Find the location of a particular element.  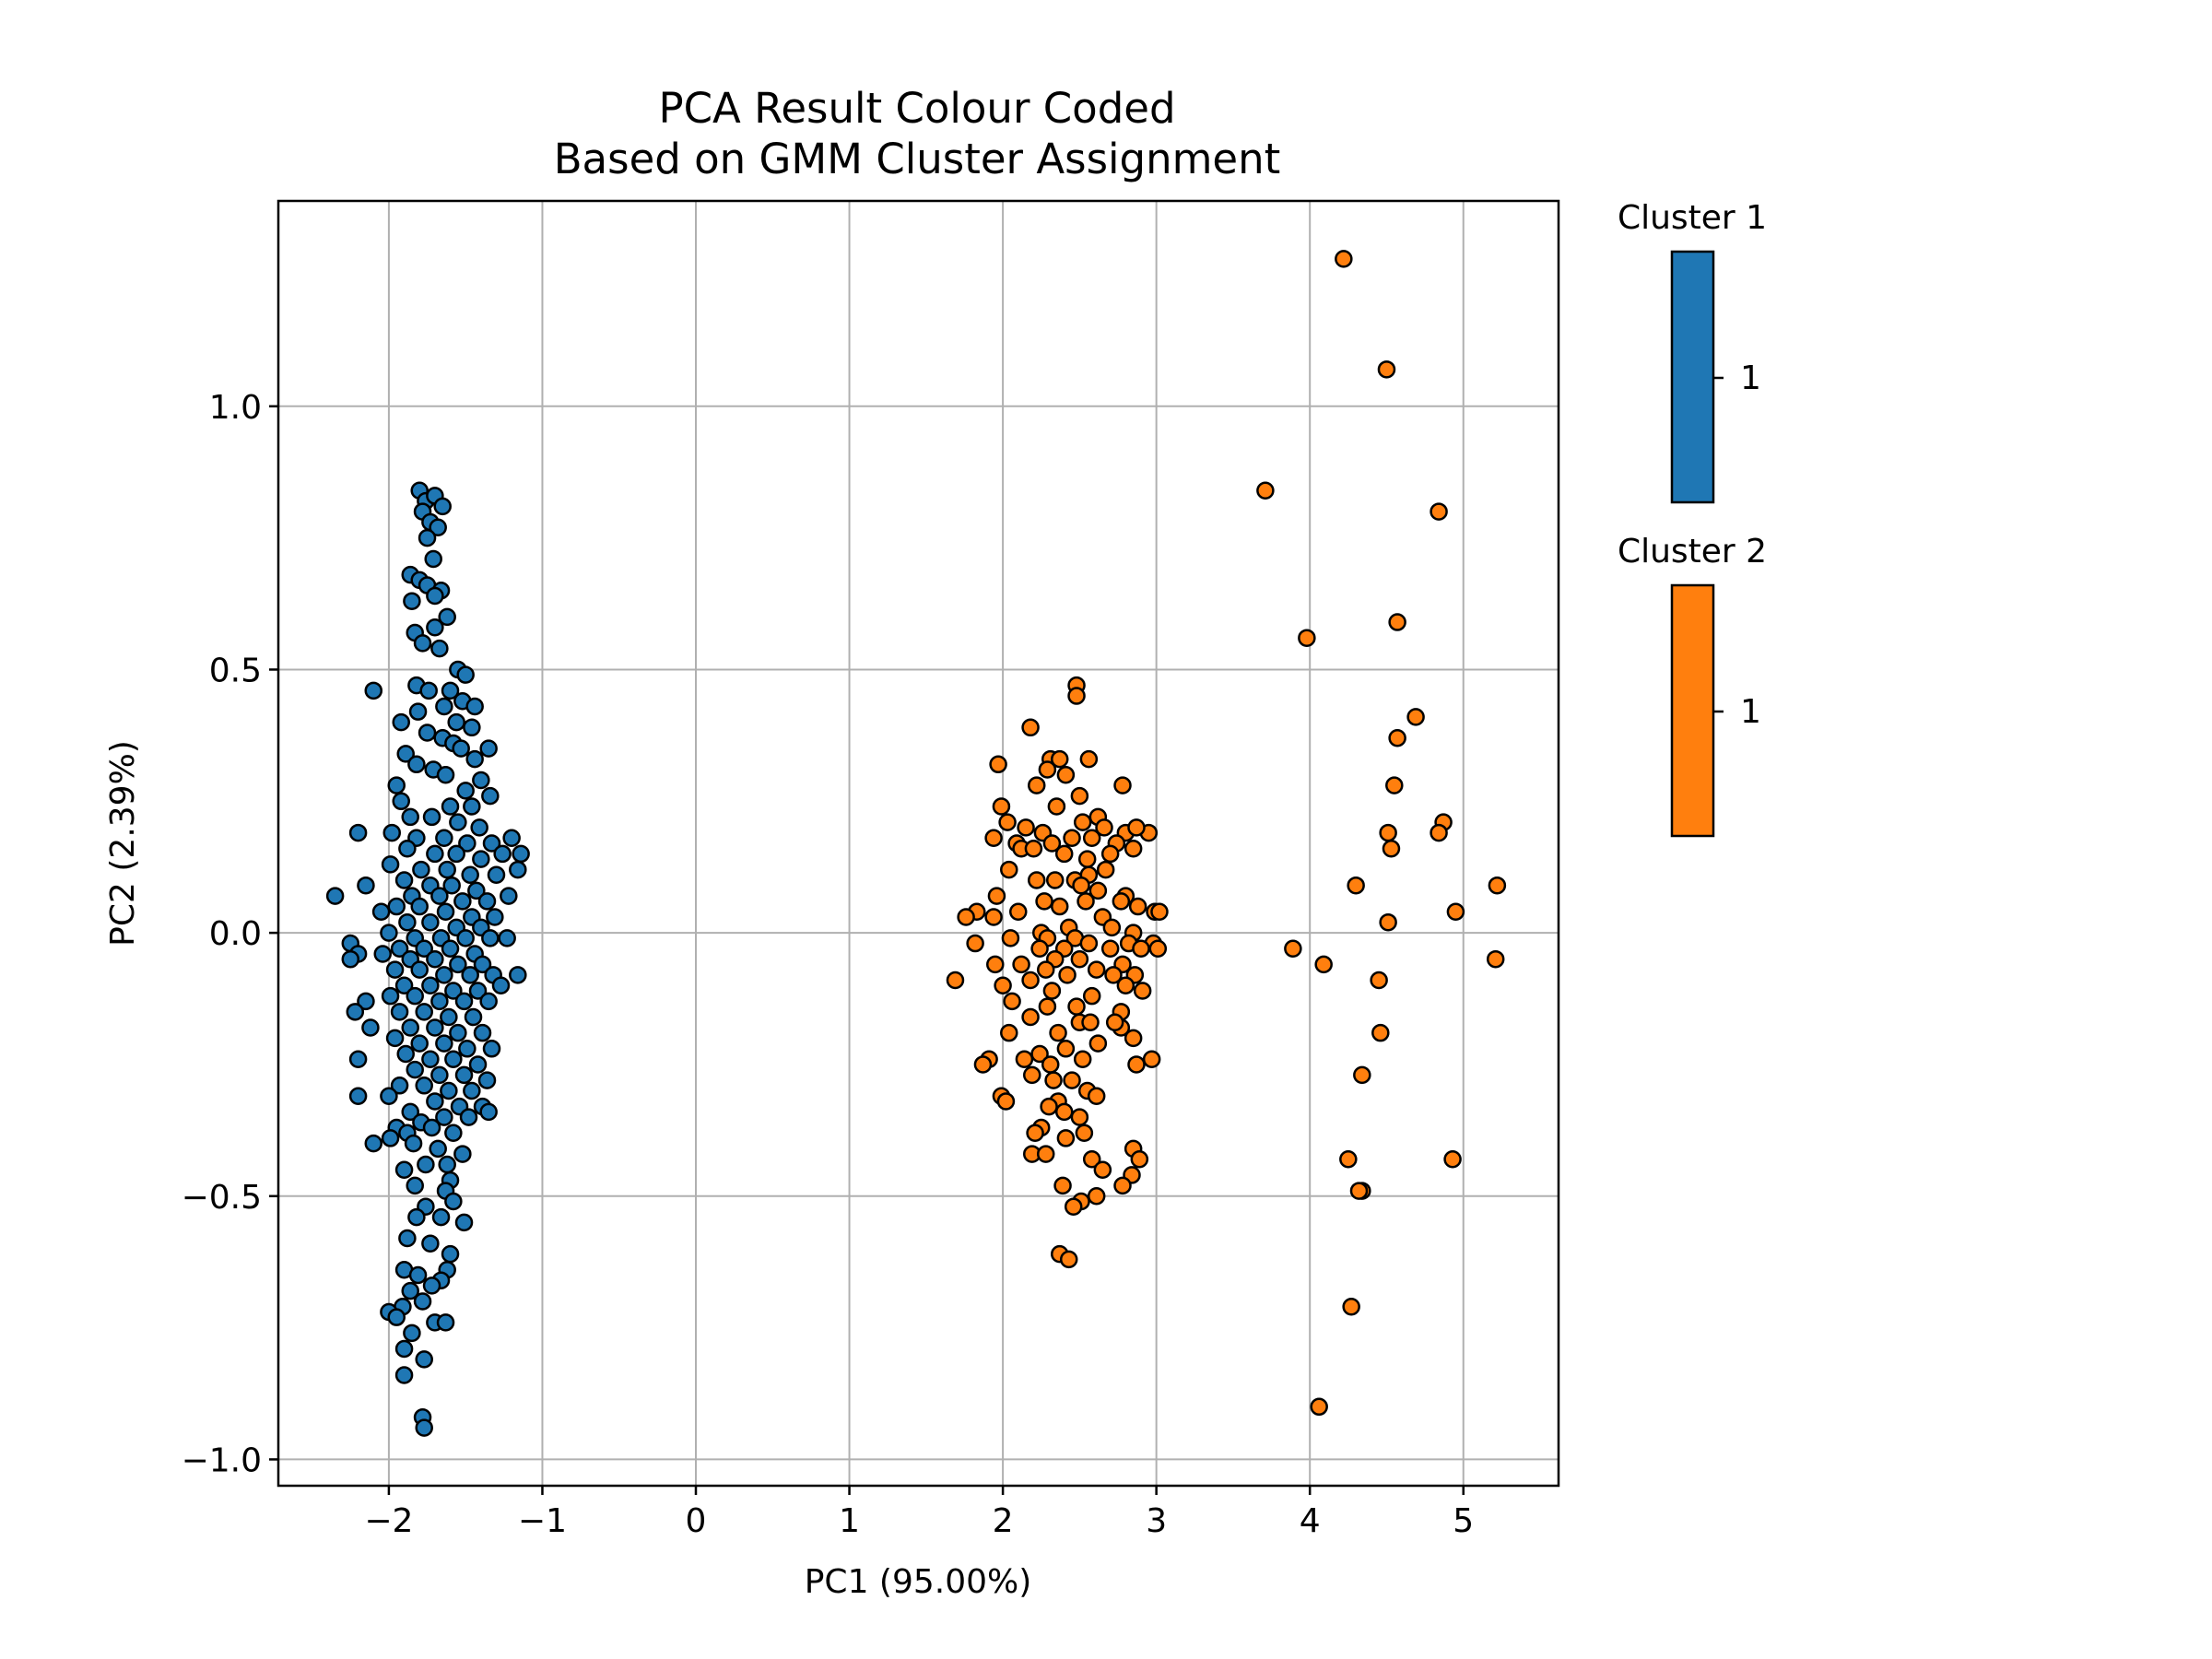

colorbar-cluster-1: Cluster 1 1 is located at coordinates (1692, 351).